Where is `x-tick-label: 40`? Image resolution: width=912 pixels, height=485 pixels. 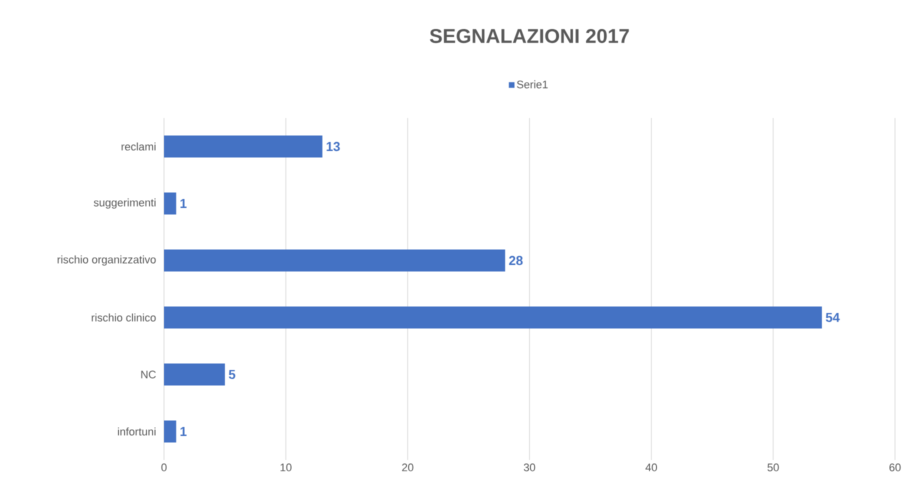
x-tick-label: 40 is located at coordinates (651, 468).